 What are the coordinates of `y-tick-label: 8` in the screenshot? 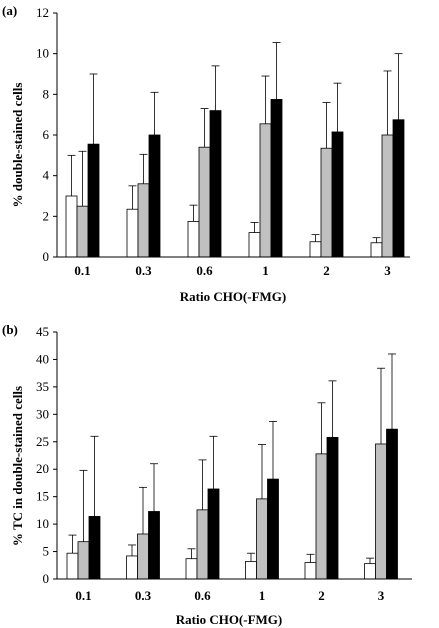 It's located at (46, 93).